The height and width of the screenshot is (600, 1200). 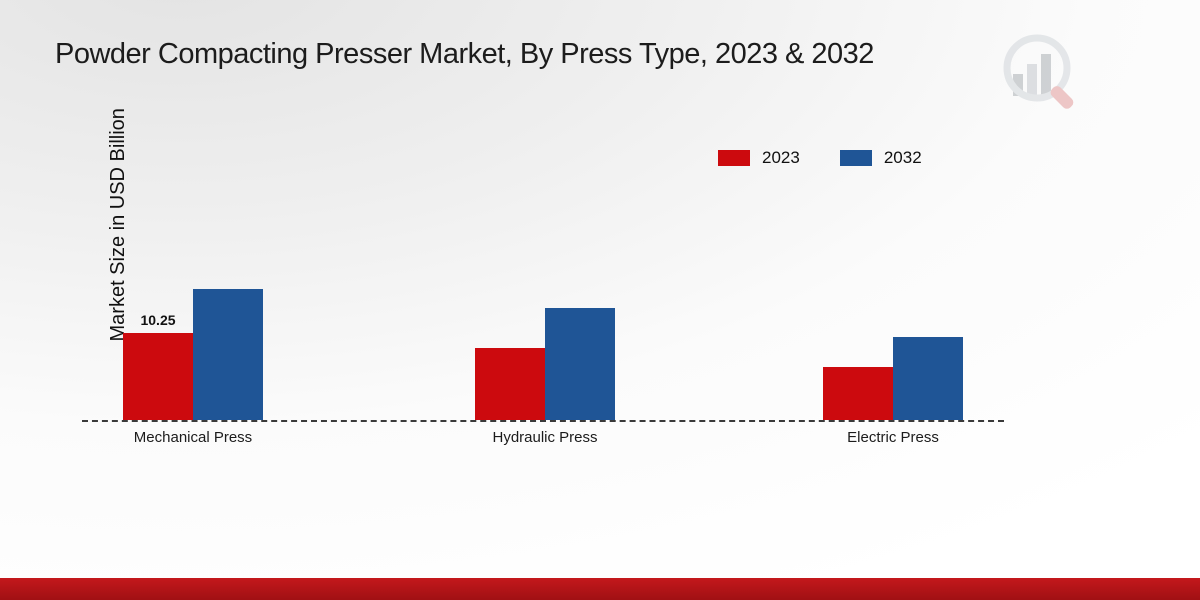 What do you see at coordinates (580, 363) in the screenshot?
I see `bar-2032-hydraulic-press` at bounding box center [580, 363].